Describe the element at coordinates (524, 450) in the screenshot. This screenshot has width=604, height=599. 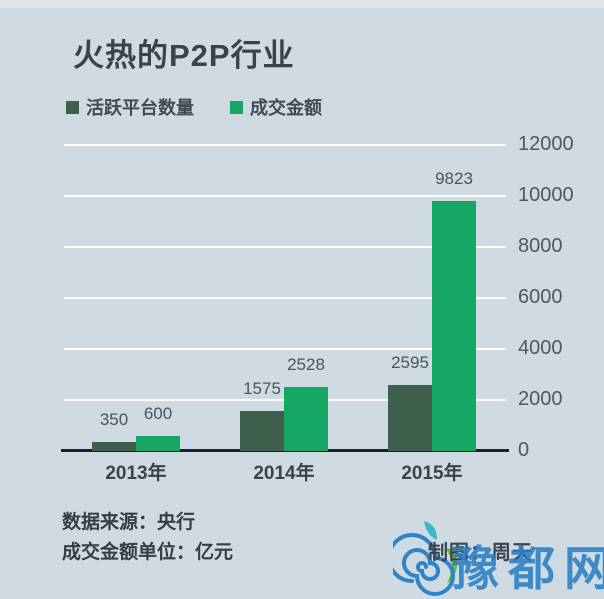
I see `y-tick-label-0: 0` at that location.